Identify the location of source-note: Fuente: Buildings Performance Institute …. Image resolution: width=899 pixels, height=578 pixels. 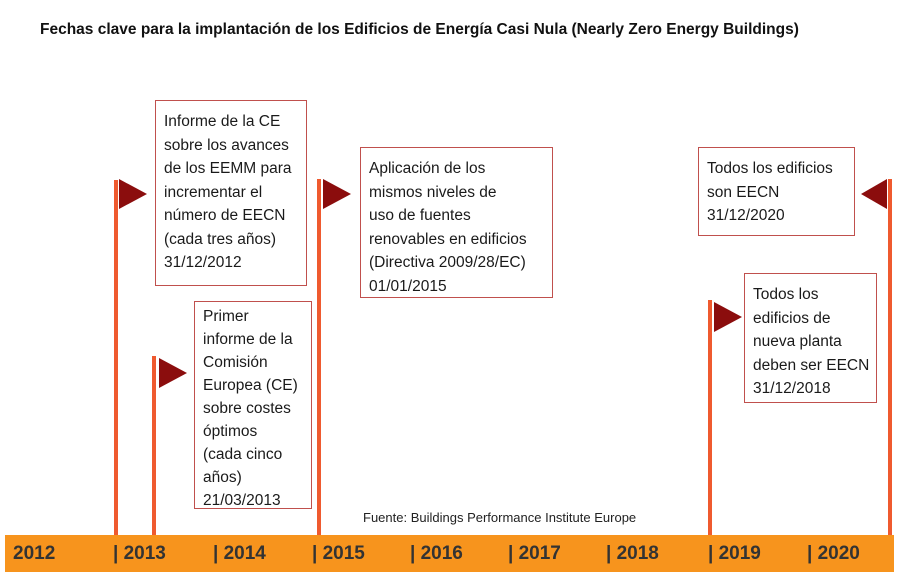
(500, 517).